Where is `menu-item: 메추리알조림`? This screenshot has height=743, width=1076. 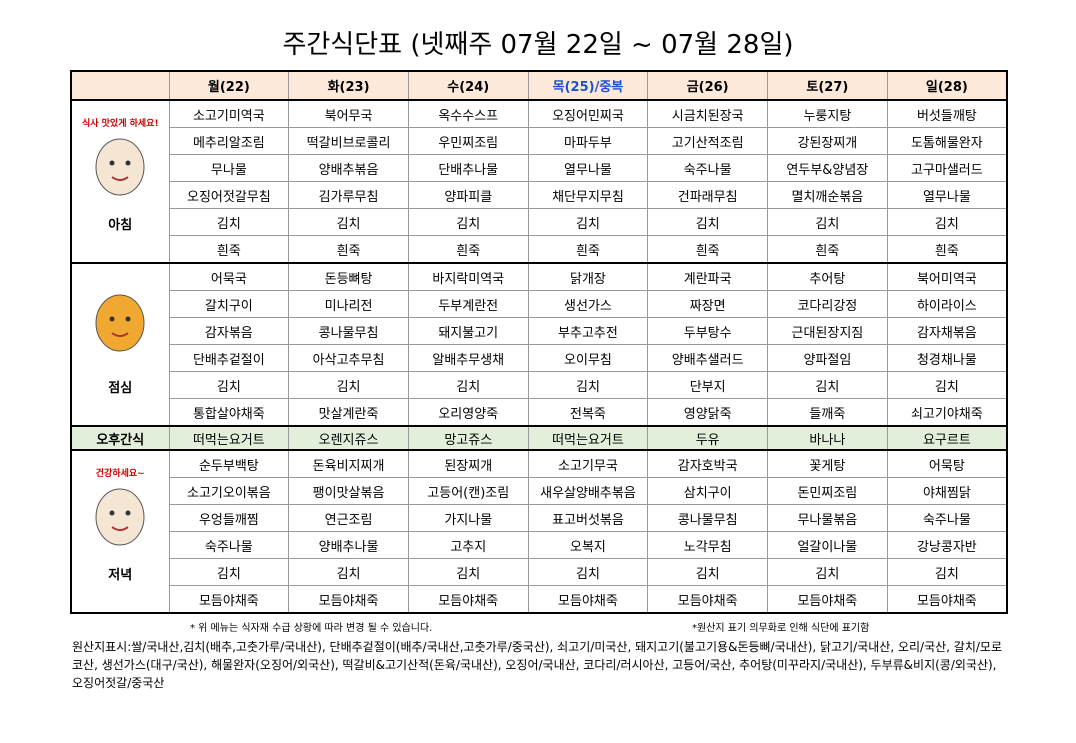 menu-item: 메추리알조림 is located at coordinates (229, 141).